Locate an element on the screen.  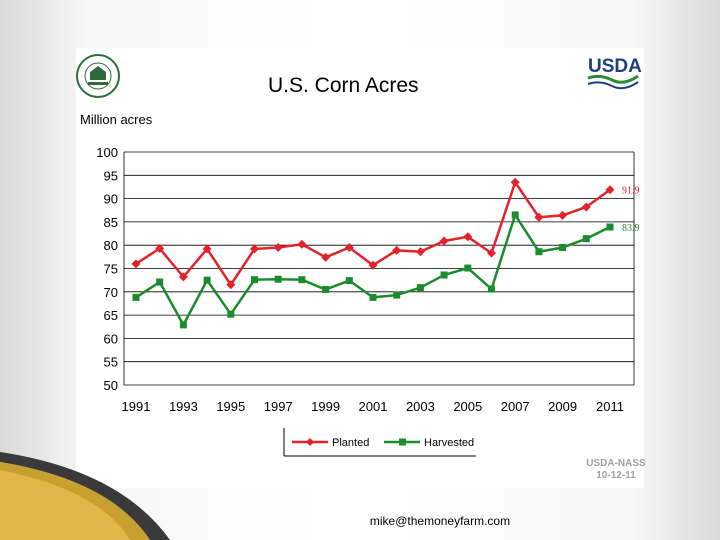
x-tick-label: 2009 is located at coordinates (562, 406).